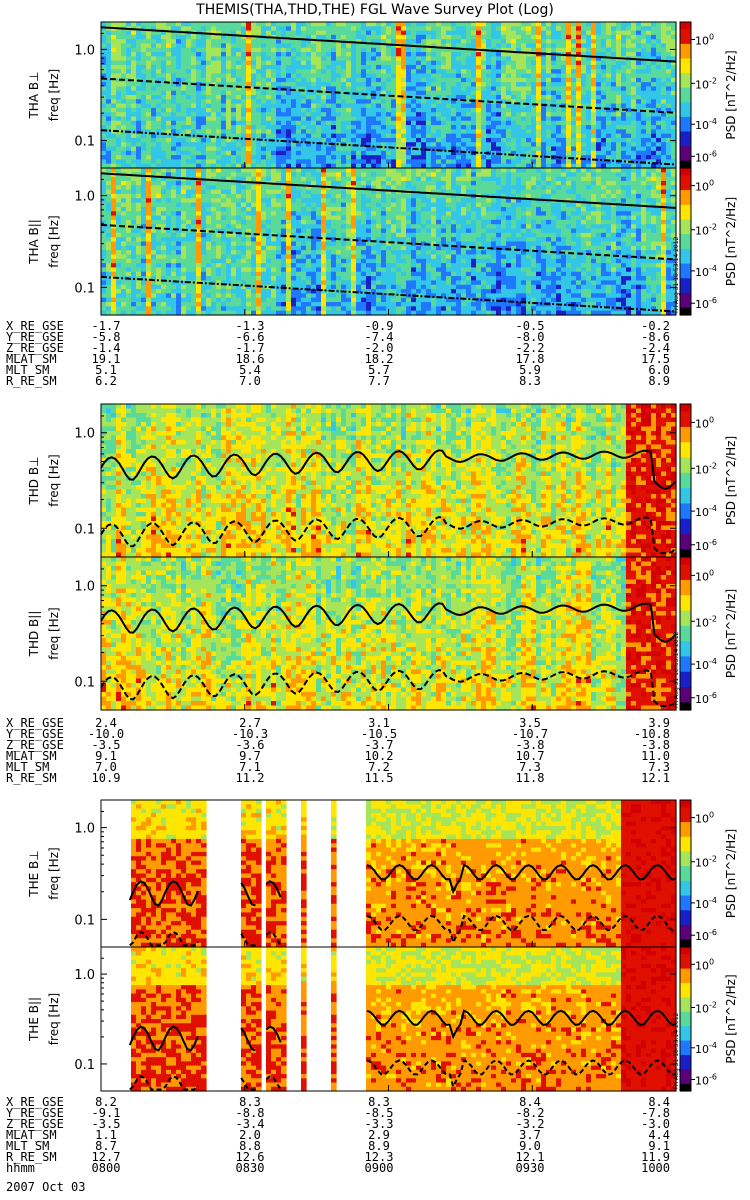 This screenshot has height=1200, width=750. I want to click on ephemeris-value: 7.3, so click(659, 767).